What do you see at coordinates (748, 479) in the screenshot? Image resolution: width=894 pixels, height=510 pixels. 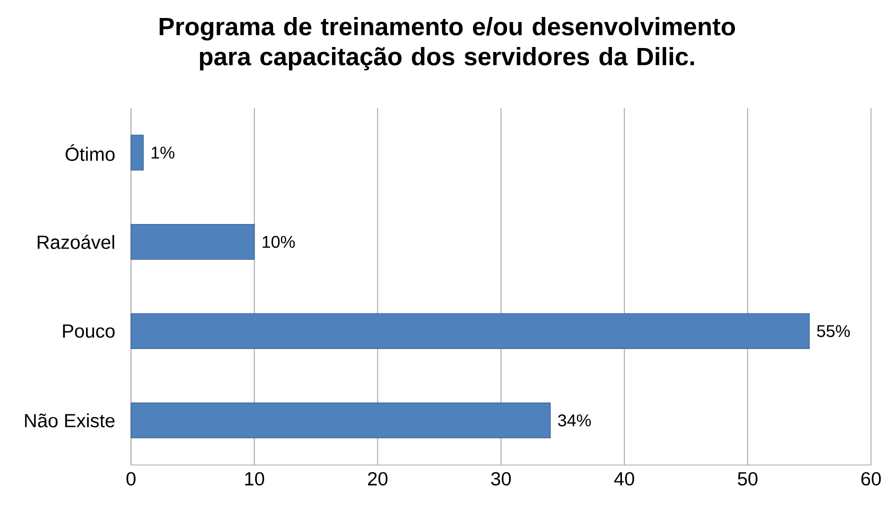 I see `x-tick-label: 50` at bounding box center [748, 479].